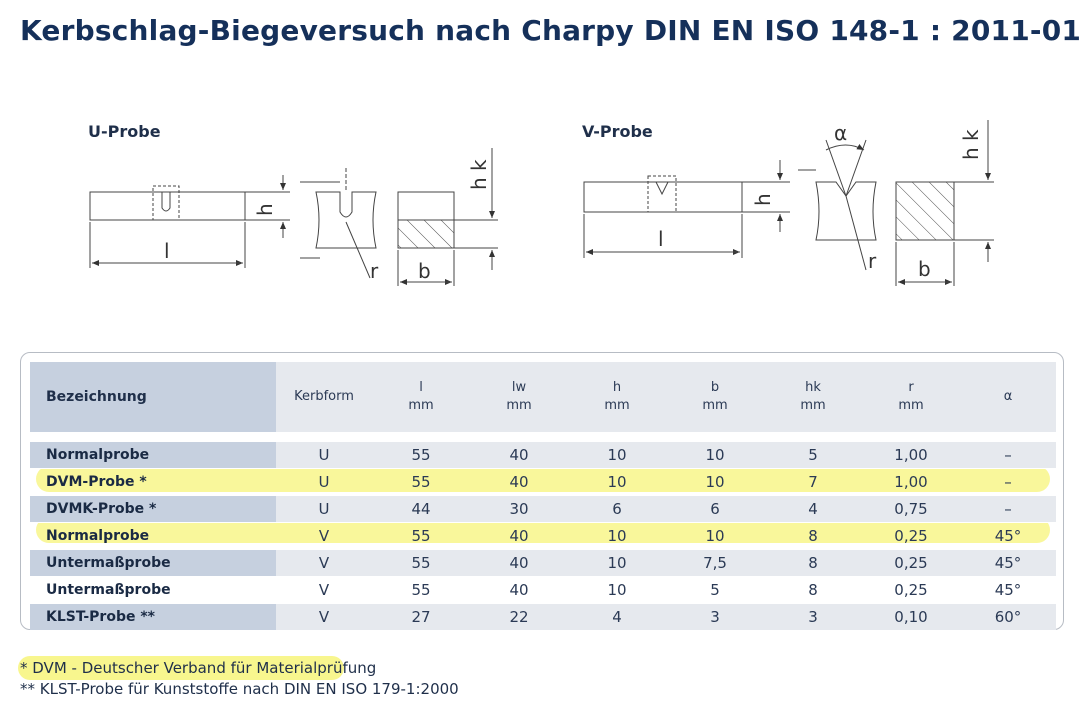 This screenshot has height=723, width=1084. Describe the element at coordinates (788, 203) in the screenshot. I see `v-probe-diagram` at that location.